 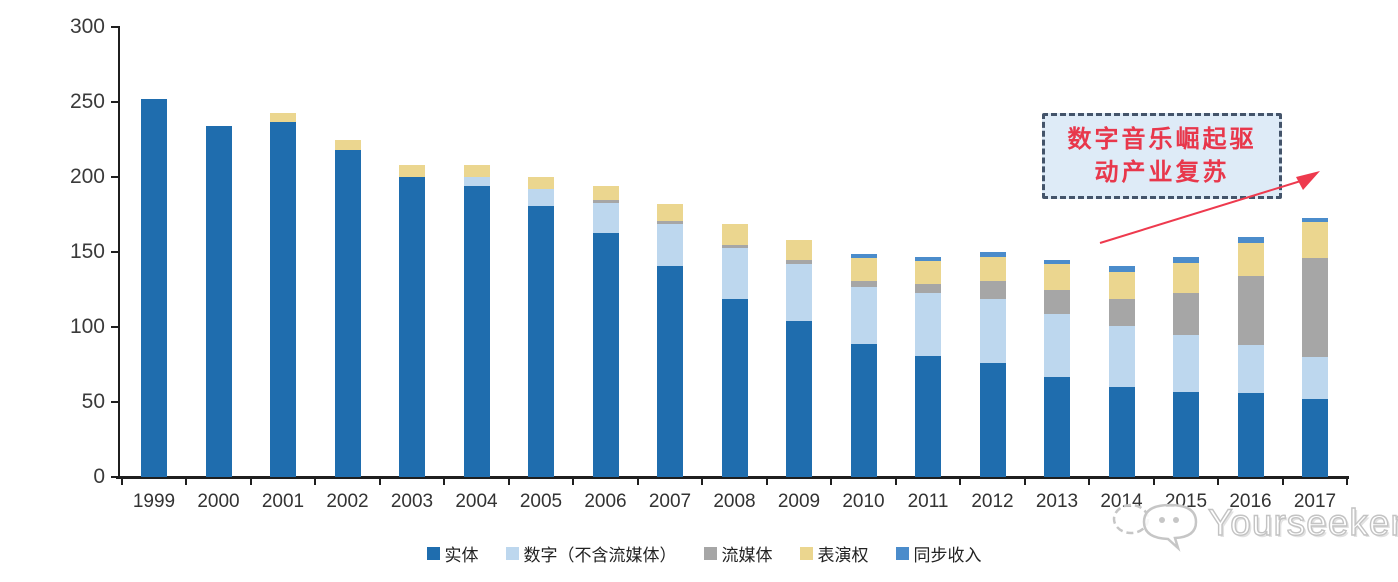 What do you see at coordinates (863, 501) in the screenshot?
I see `x-tick-label: 2010` at bounding box center [863, 501].